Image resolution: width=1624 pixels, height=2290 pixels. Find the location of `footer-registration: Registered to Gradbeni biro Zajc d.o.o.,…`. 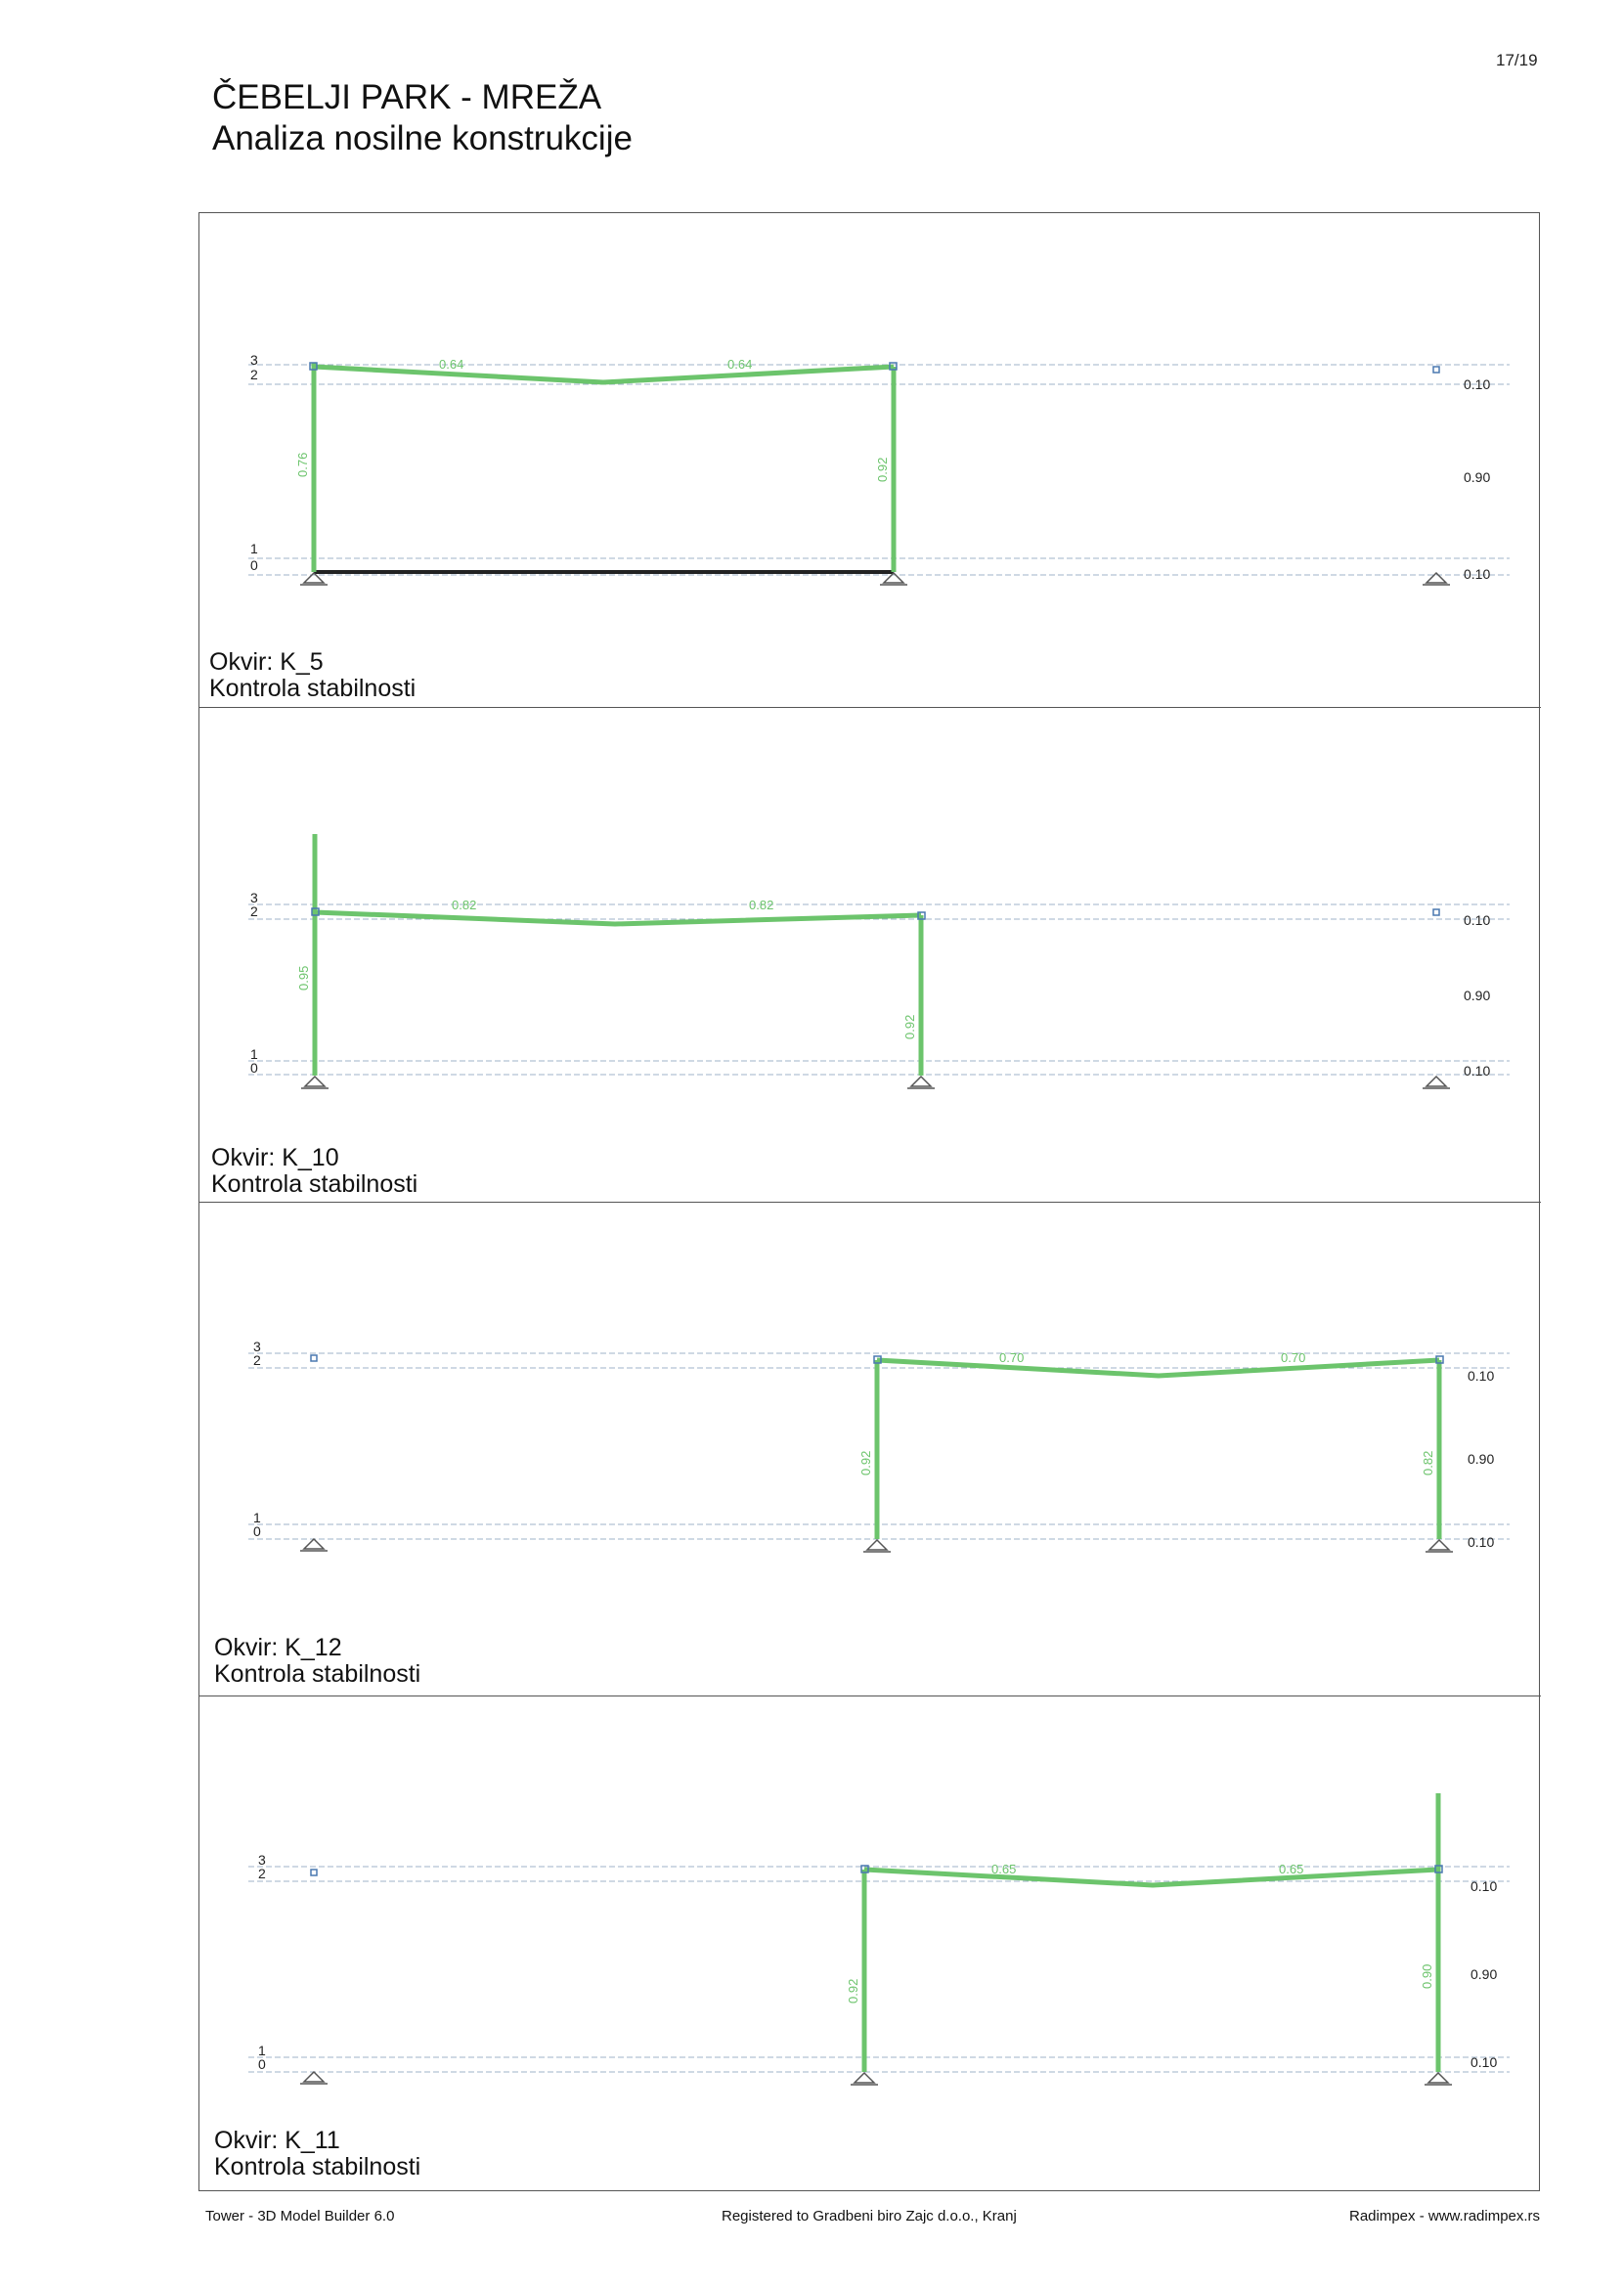

footer-registration: Registered to Gradbeni biro Zajc d.o.o.,… is located at coordinates (870, 2216).